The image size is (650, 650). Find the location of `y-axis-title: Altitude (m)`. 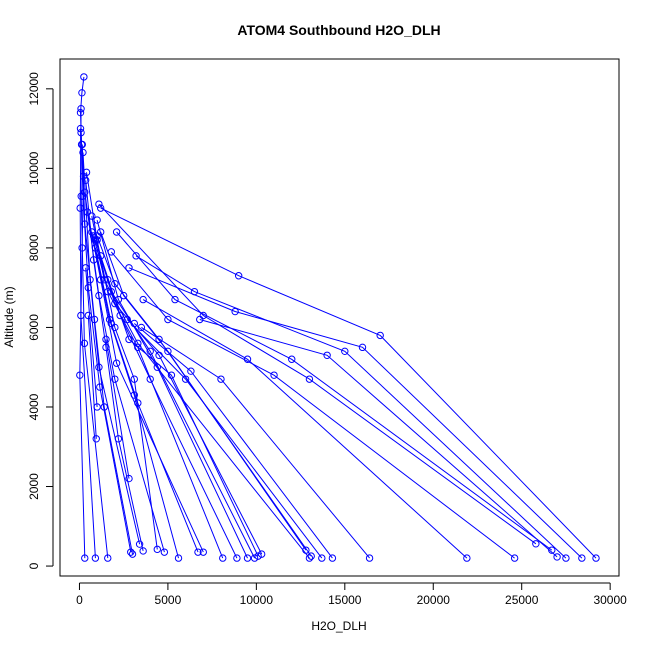

y-axis-title: Altitude (m) is located at coordinates (9, 316).